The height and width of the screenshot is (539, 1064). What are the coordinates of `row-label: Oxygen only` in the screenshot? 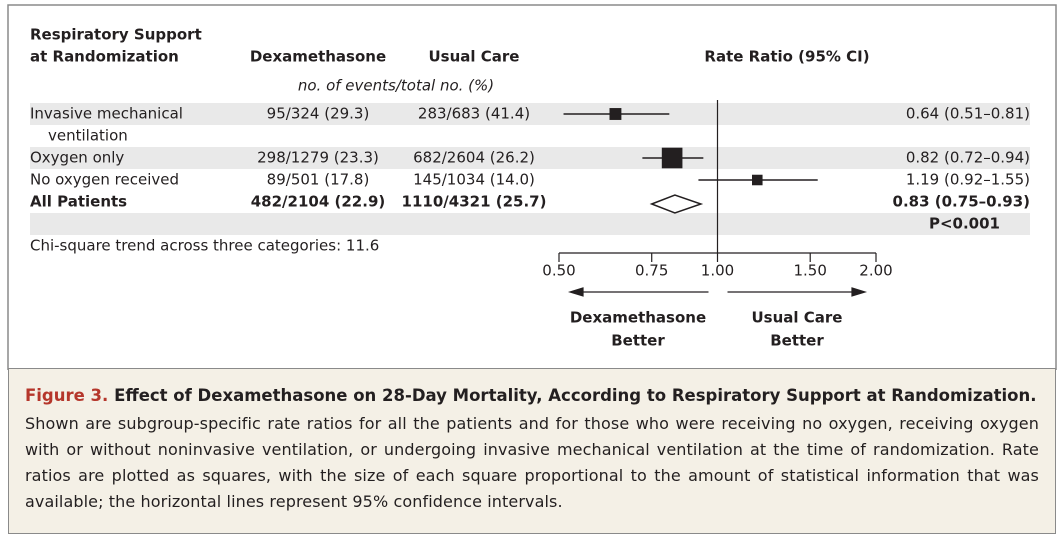 It's located at (77, 158).